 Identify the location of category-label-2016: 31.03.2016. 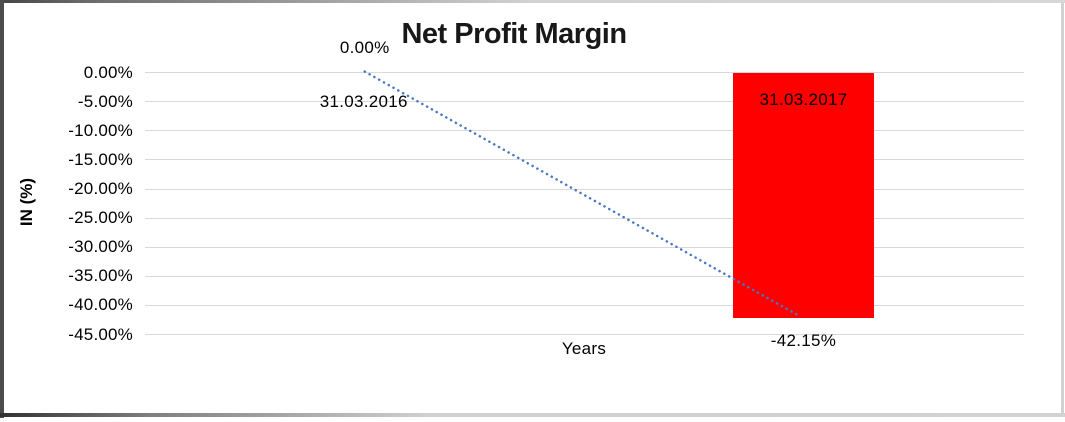
(363, 101).